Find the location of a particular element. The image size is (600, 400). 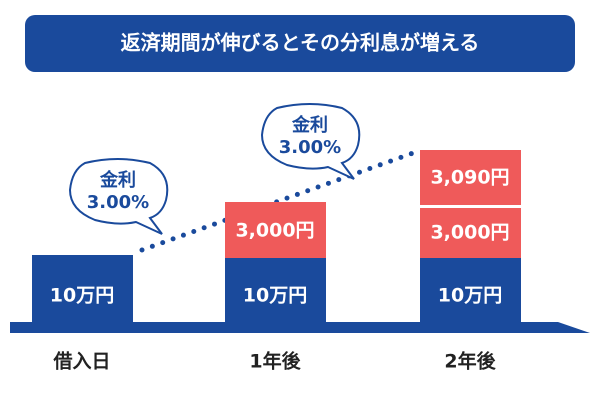

column-label: 借入日 is located at coordinates (81, 361).